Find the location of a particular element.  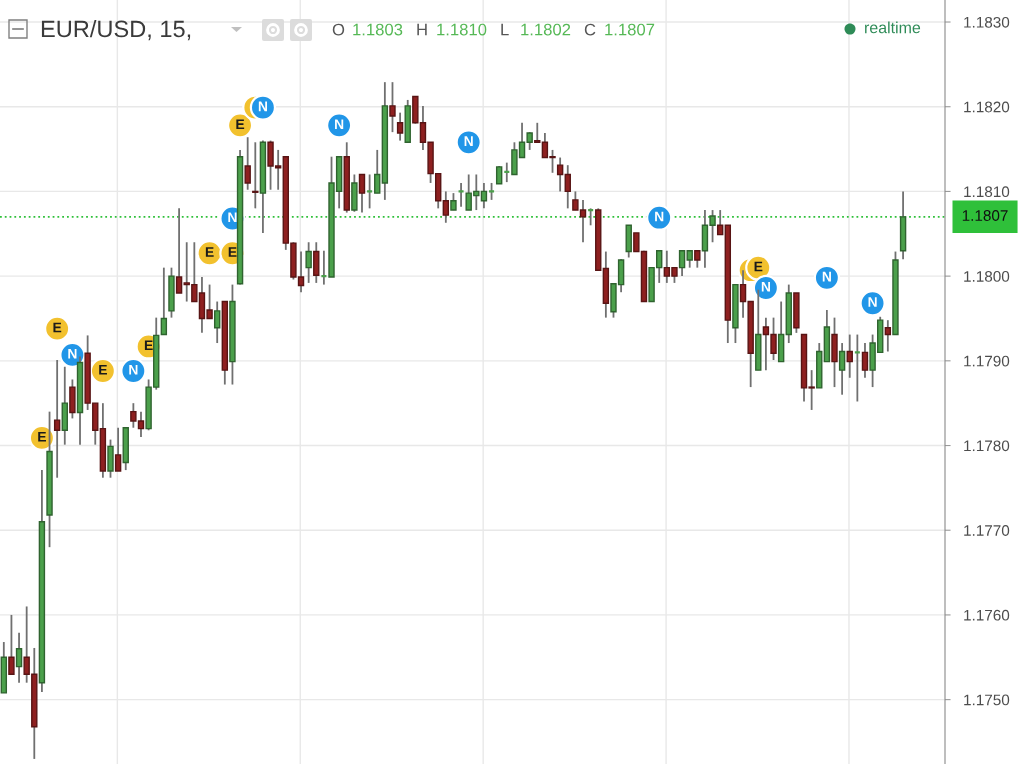

y-tick-label: 1.1750 is located at coordinates (987, 700).